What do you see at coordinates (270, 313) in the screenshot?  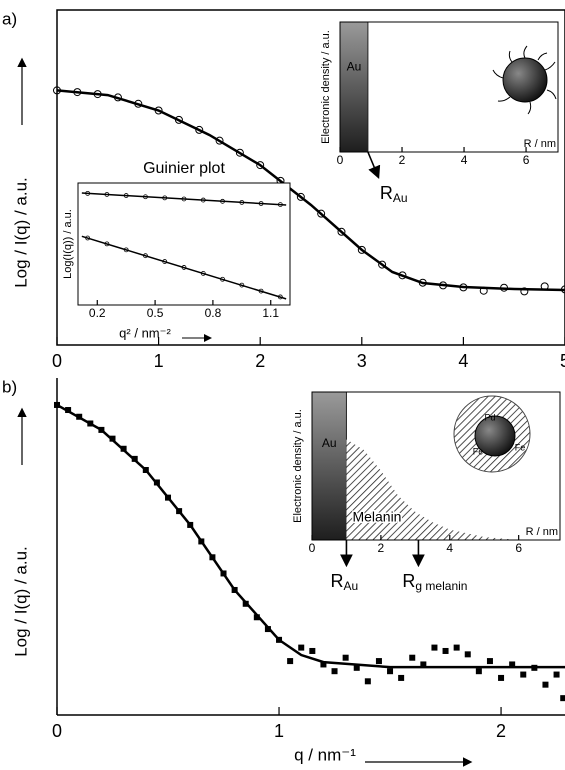 I see `x-tick-label: 1.1` at bounding box center [270, 313].